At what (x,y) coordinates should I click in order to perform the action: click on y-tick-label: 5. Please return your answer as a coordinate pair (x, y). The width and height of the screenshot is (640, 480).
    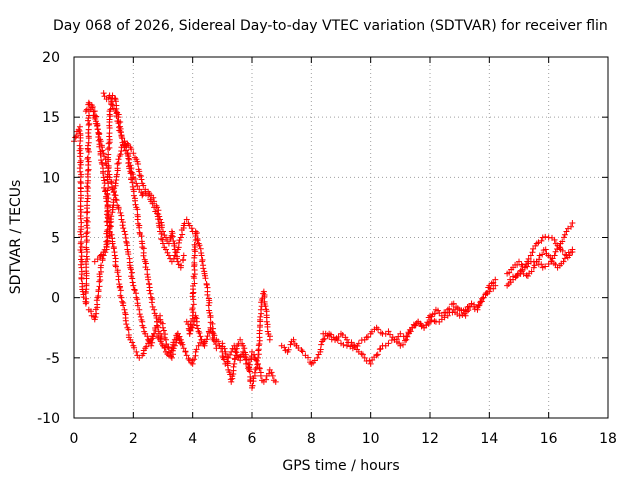
    Looking at the image, I should click on (55, 239).